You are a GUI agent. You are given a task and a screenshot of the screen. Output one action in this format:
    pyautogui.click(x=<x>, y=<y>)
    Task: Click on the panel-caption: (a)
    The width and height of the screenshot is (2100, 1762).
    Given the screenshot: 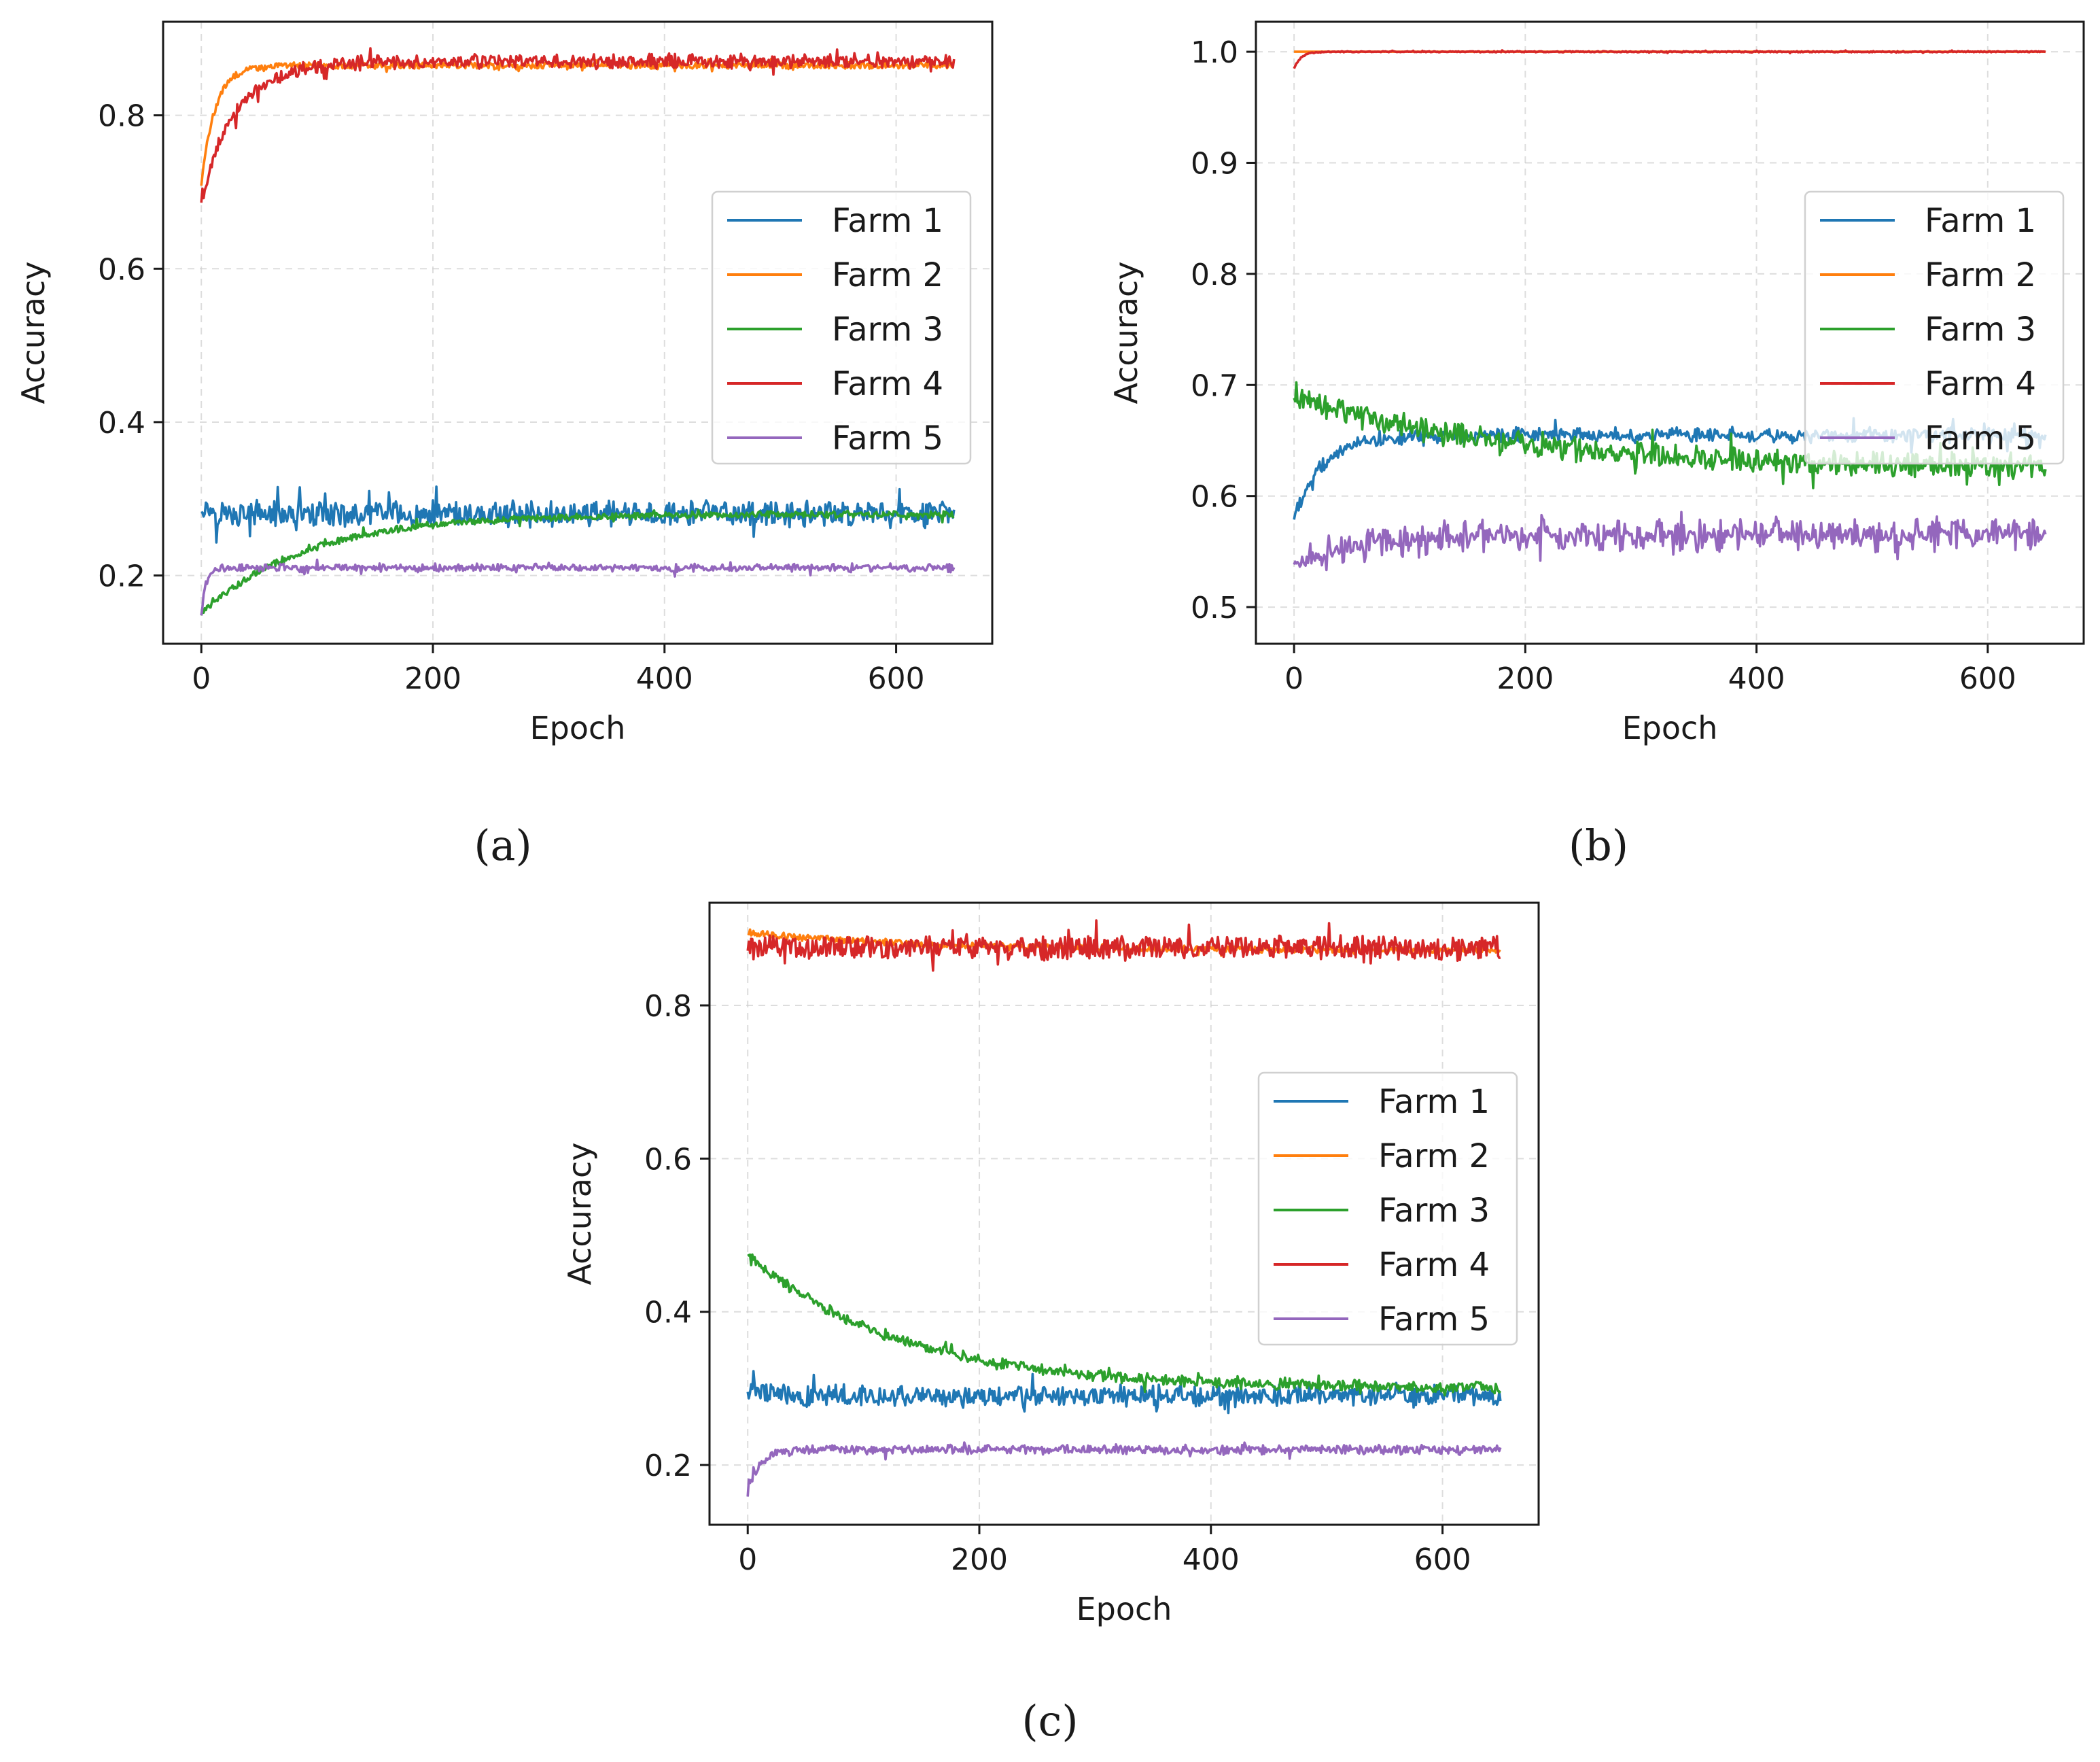 What is the action you would take?
    pyautogui.click(x=503, y=845)
    